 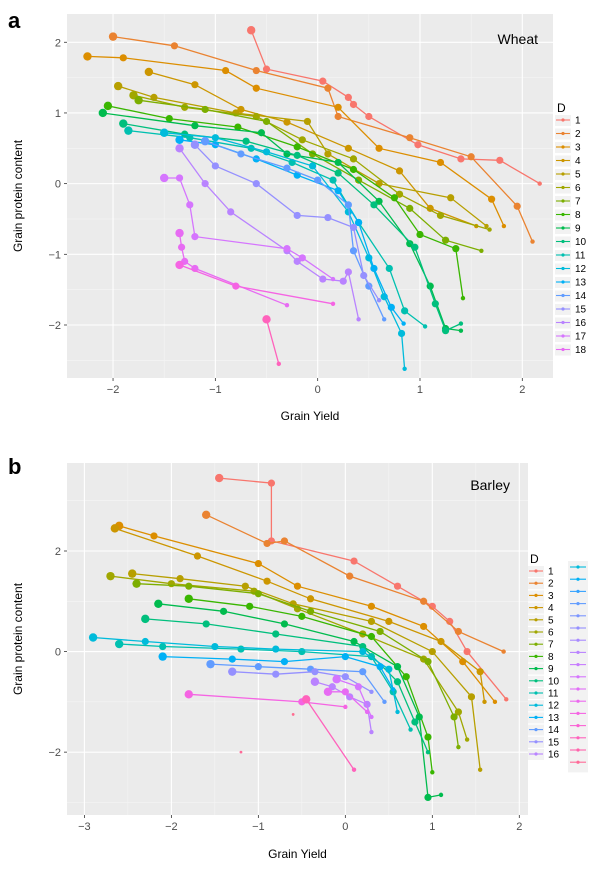 I want to click on x-axis-title: Grain Yield, so click(x=310, y=416).